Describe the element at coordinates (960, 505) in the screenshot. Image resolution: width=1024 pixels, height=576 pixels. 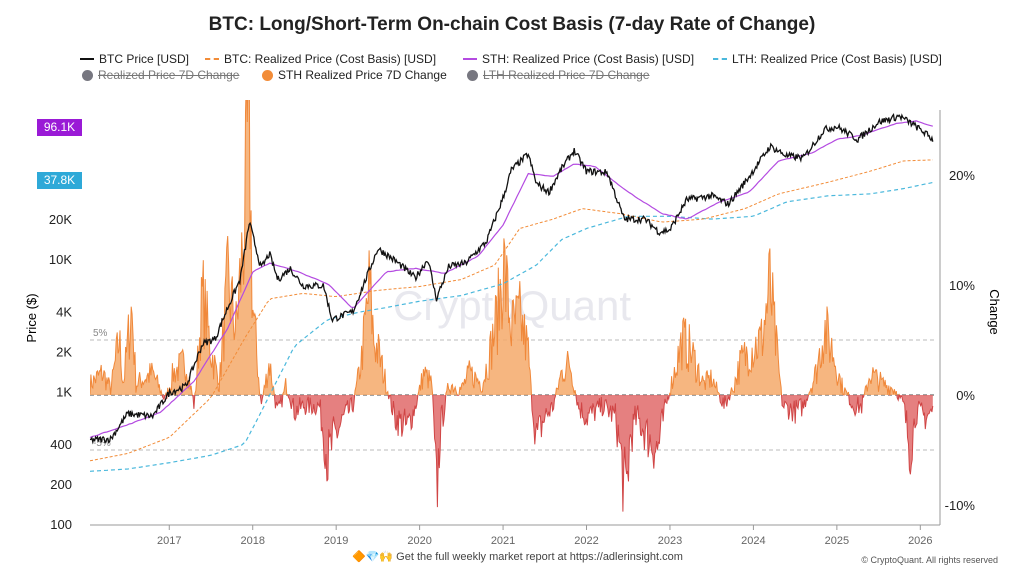
I see `y2-tick-label: -10%` at that location.